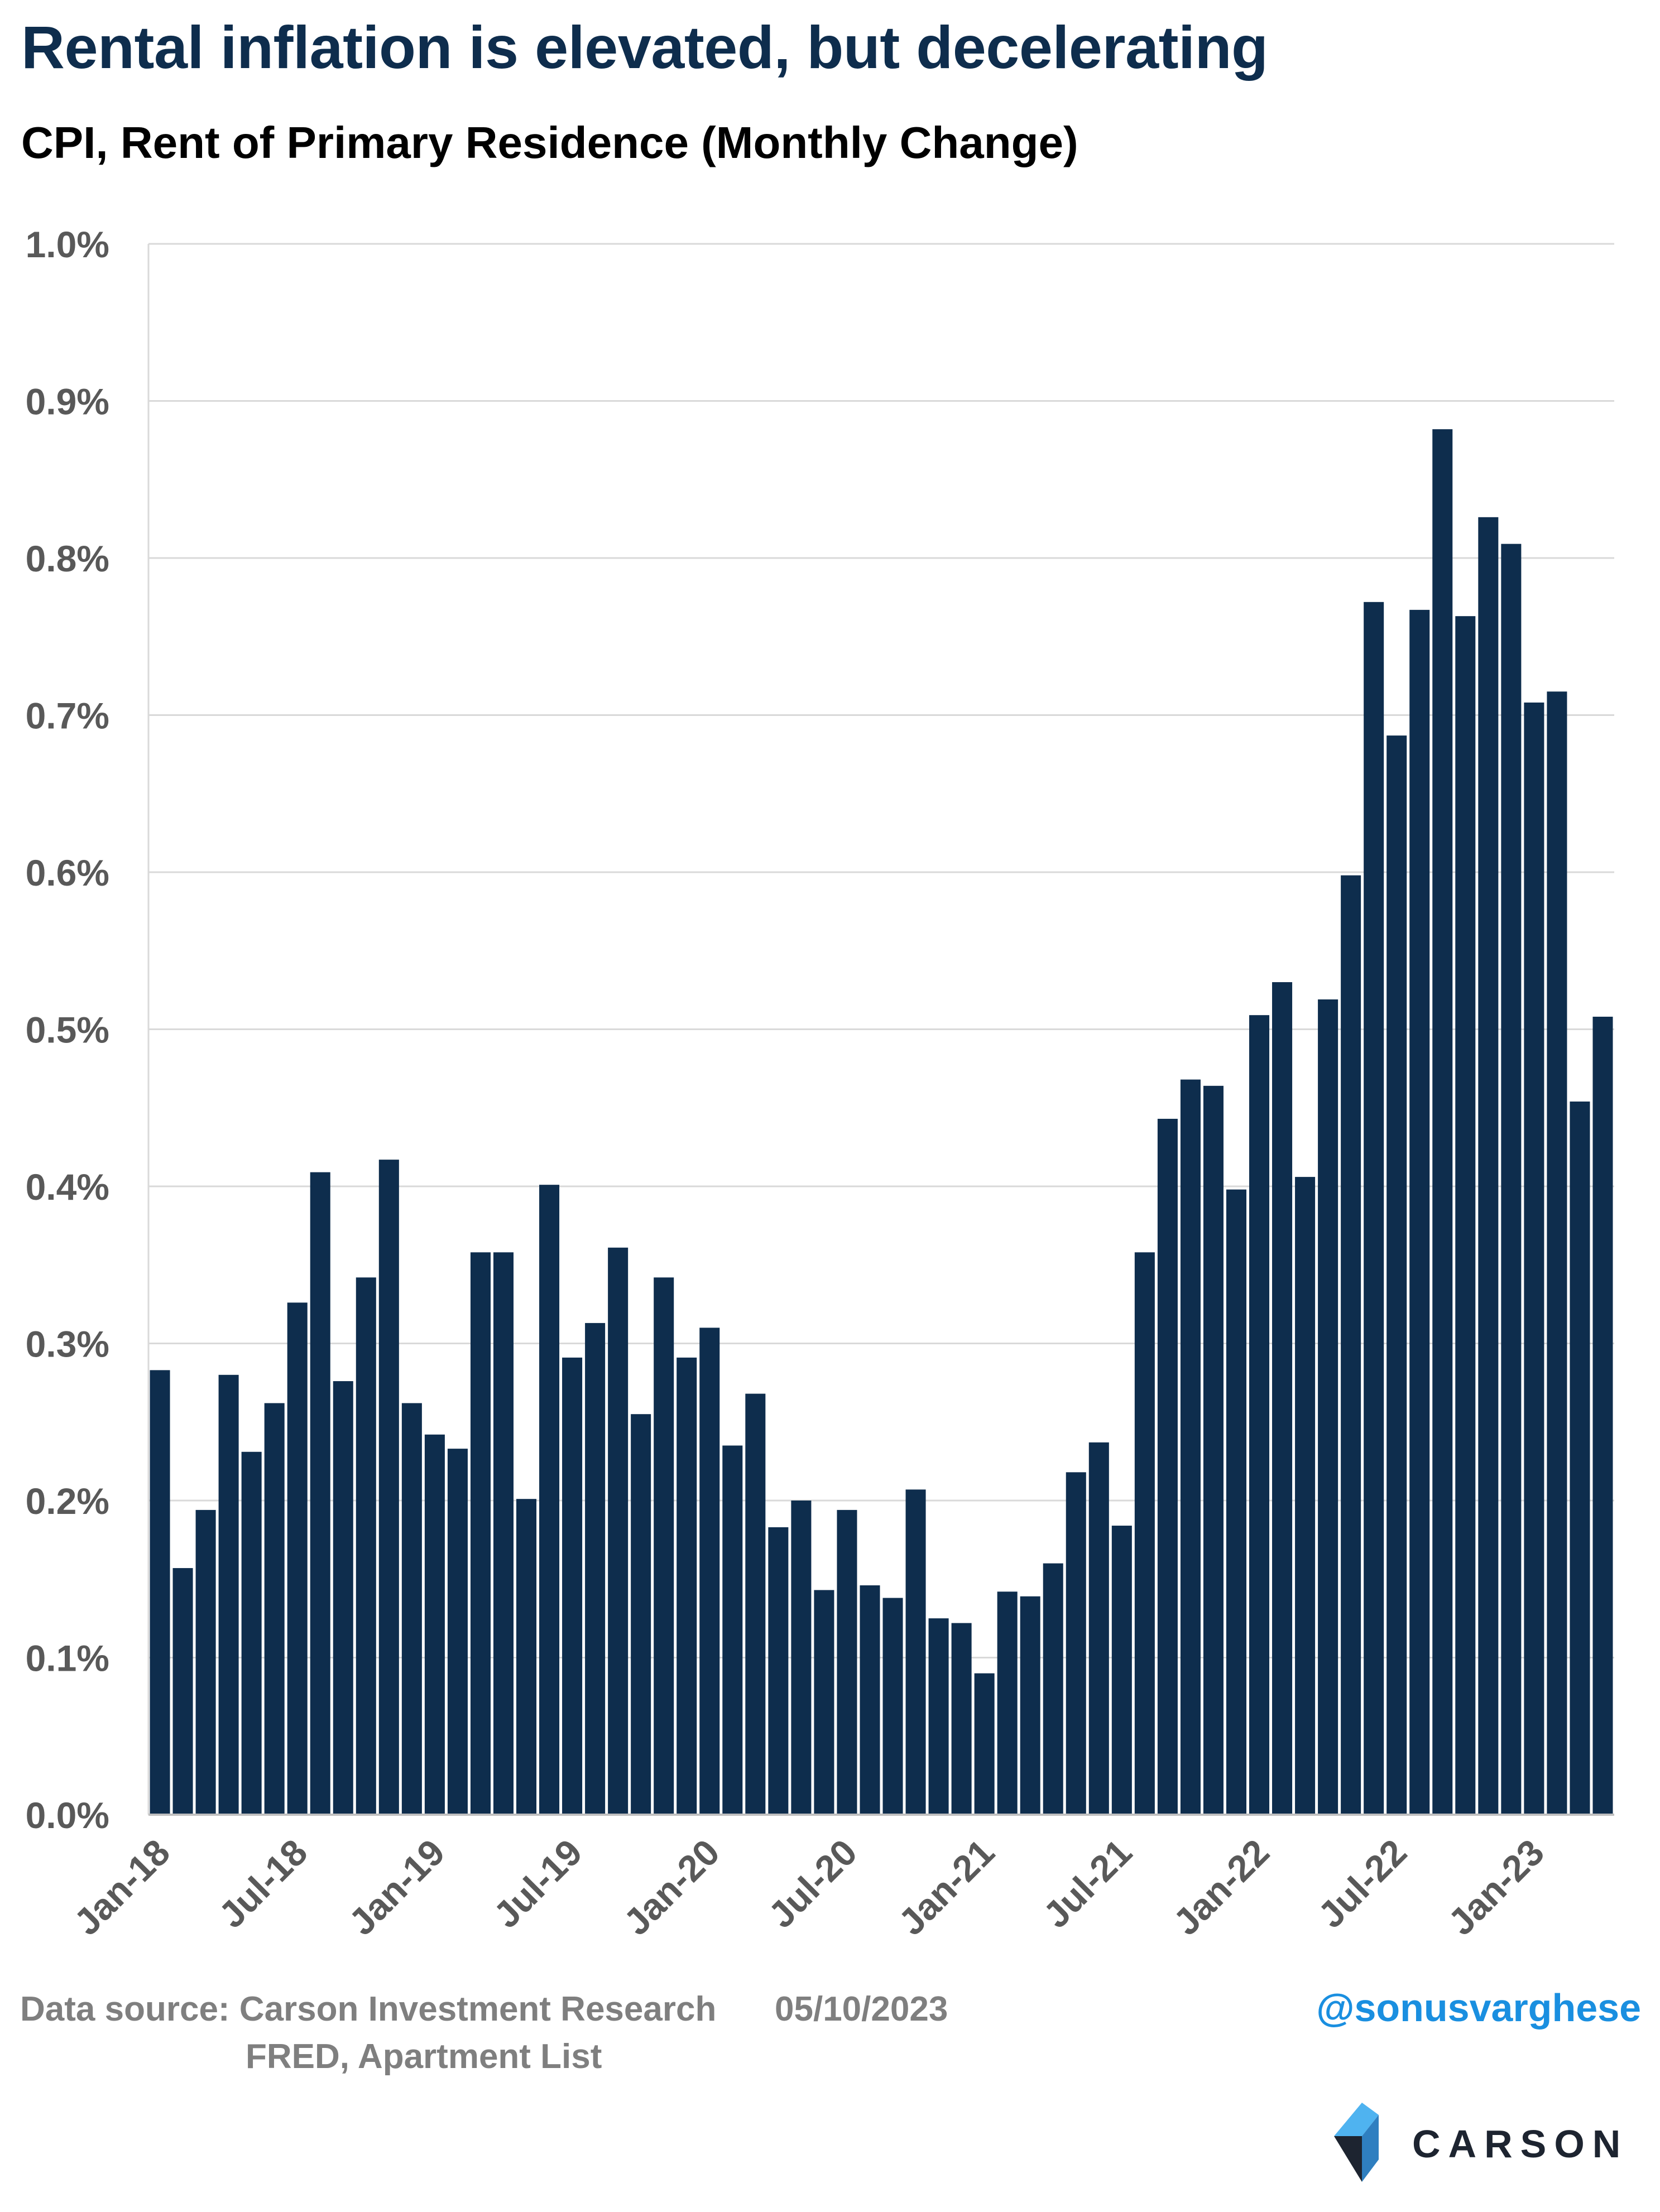  What do you see at coordinates (1496, 1887) in the screenshot?
I see `x-tick-label: Jan-23` at bounding box center [1496, 1887].